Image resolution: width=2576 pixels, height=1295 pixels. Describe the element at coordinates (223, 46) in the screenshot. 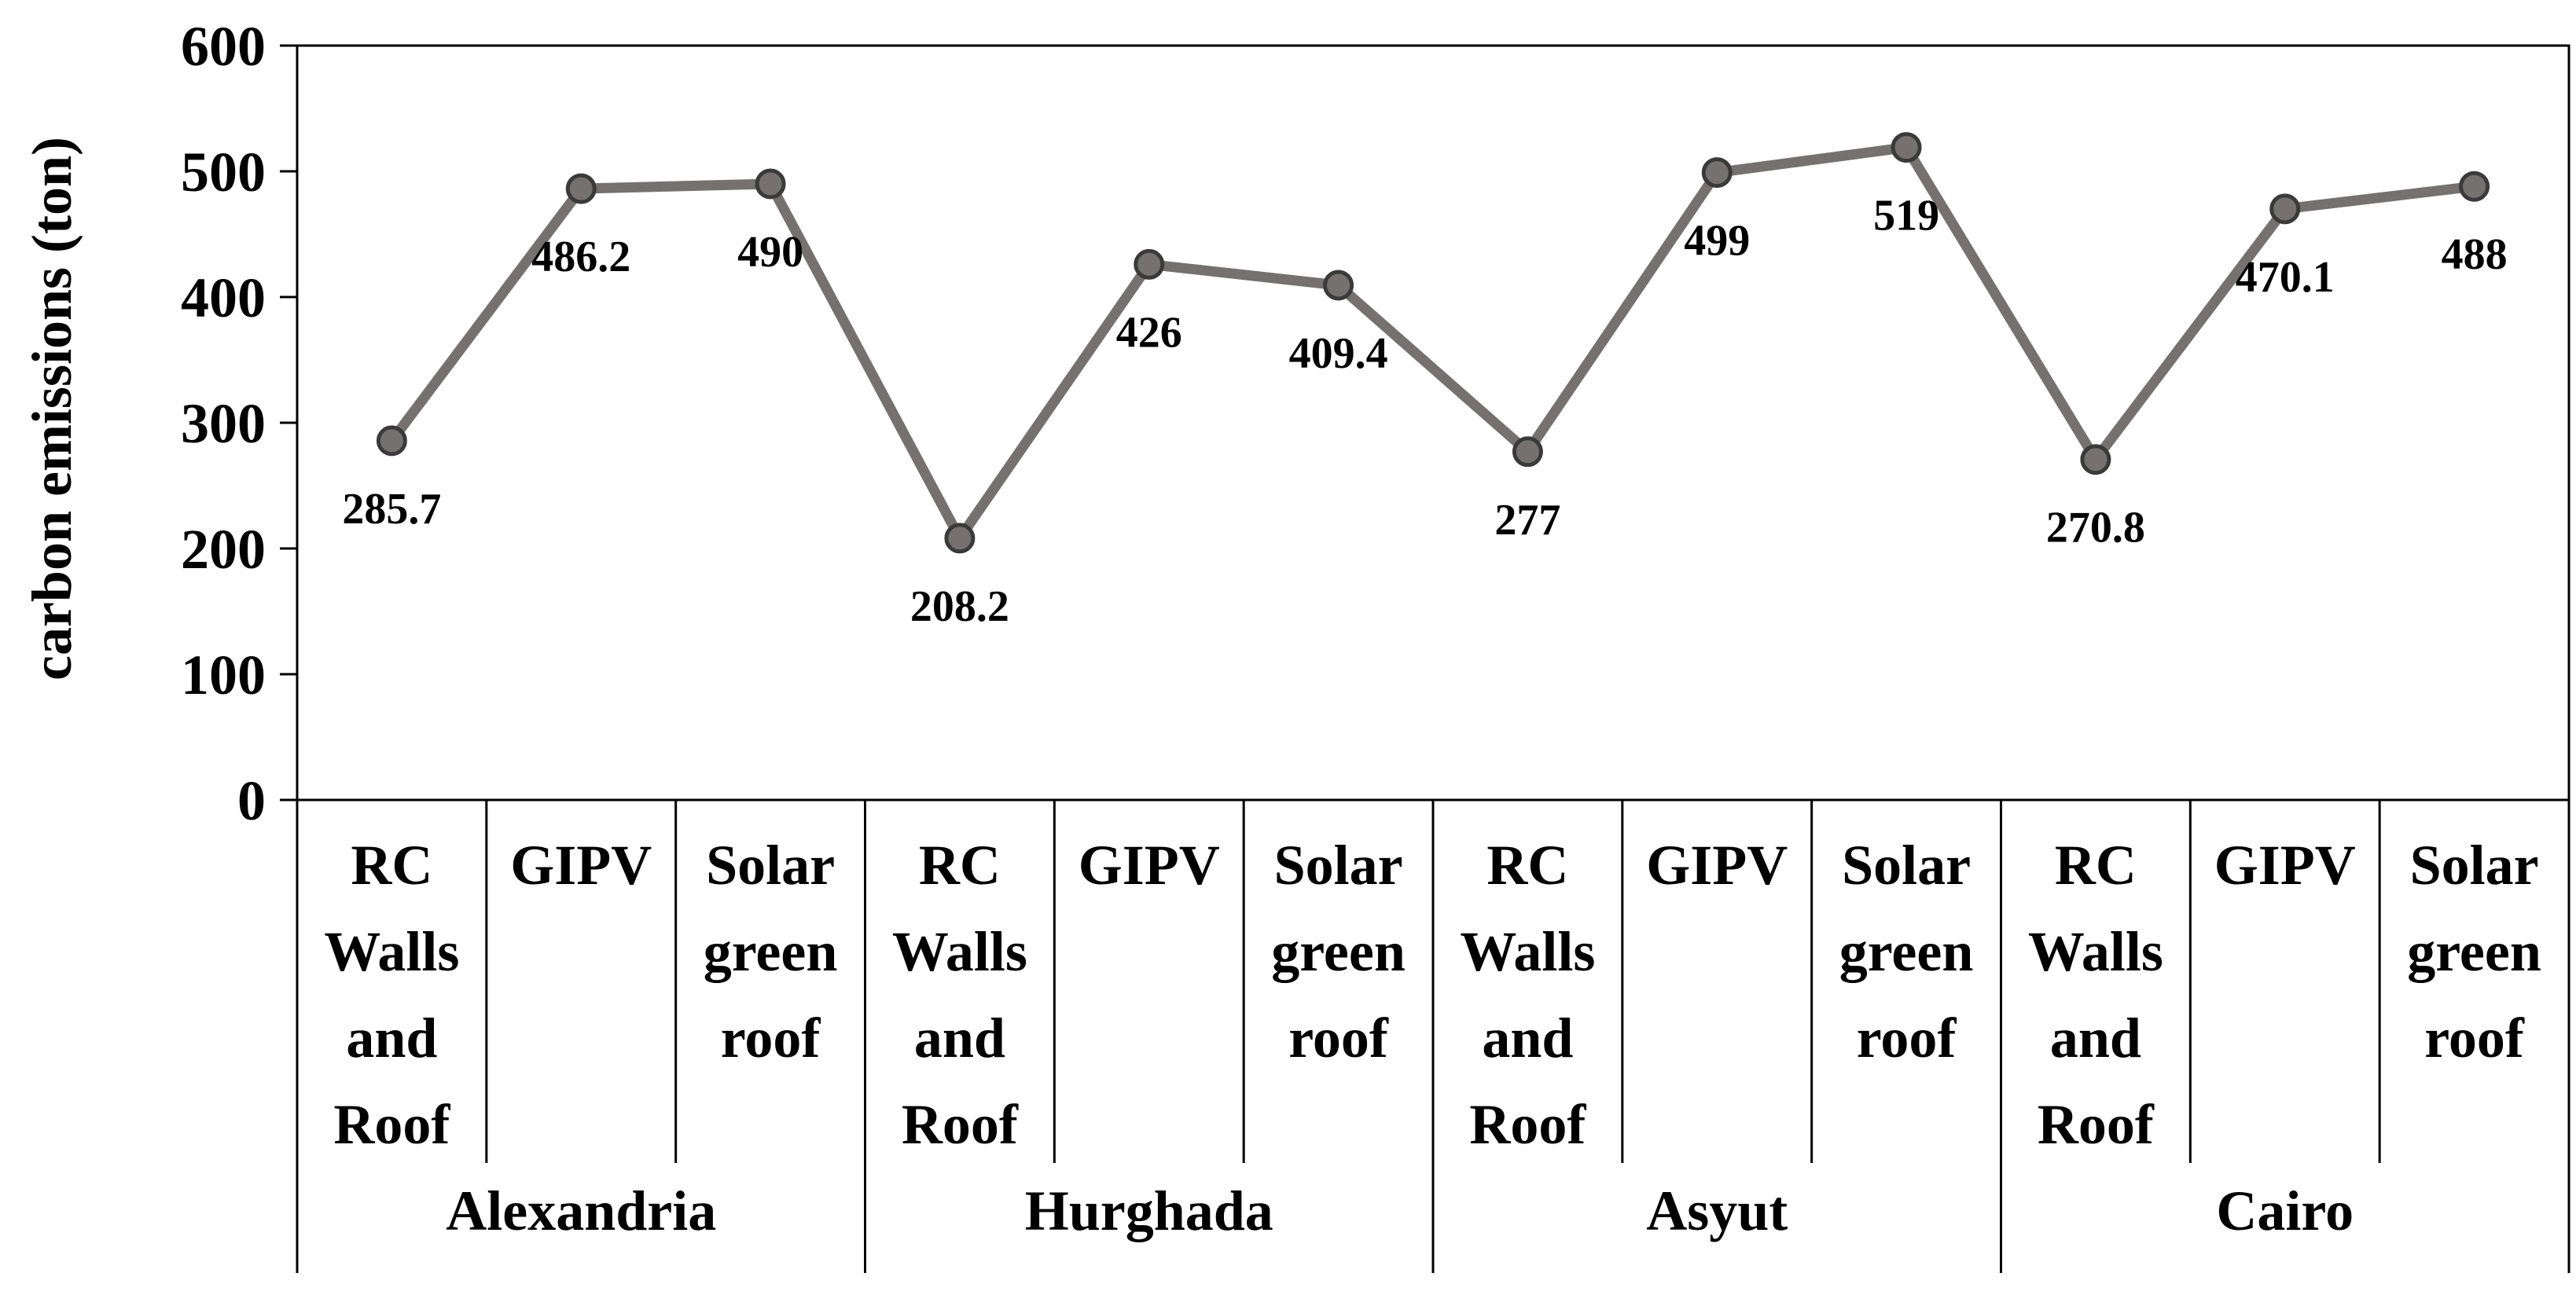

I see `y-tick-label: 600` at that location.